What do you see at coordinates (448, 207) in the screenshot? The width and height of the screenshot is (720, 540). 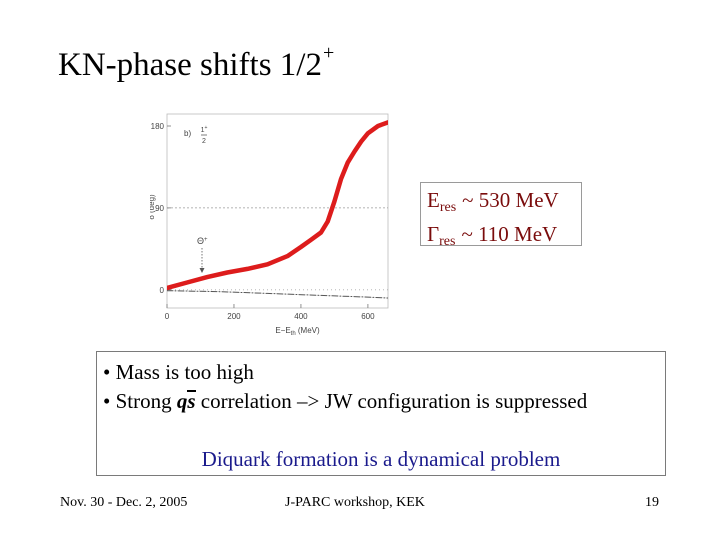 I see `energy-sub: res` at bounding box center [448, 207].